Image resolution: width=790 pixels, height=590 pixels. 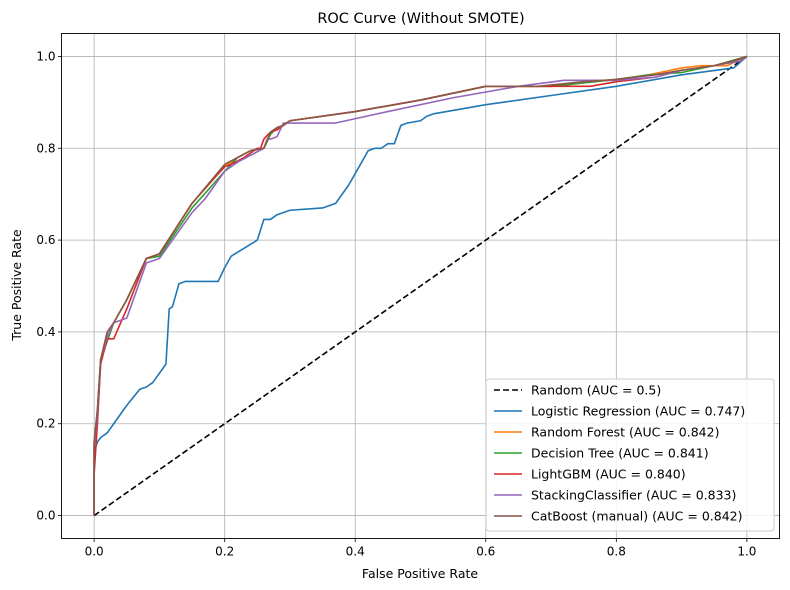 I want to click on y-tick-label: 0.2, so click(x=45, y=424).